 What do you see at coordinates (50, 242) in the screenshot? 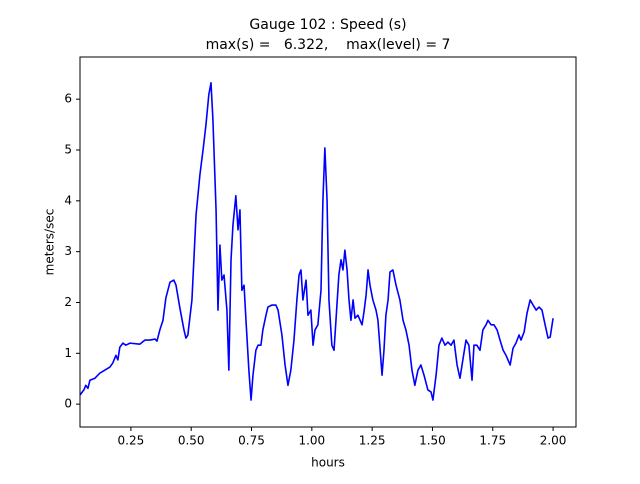
I see `y-axis-label: meters/sec` at bounding box center [50, 242].